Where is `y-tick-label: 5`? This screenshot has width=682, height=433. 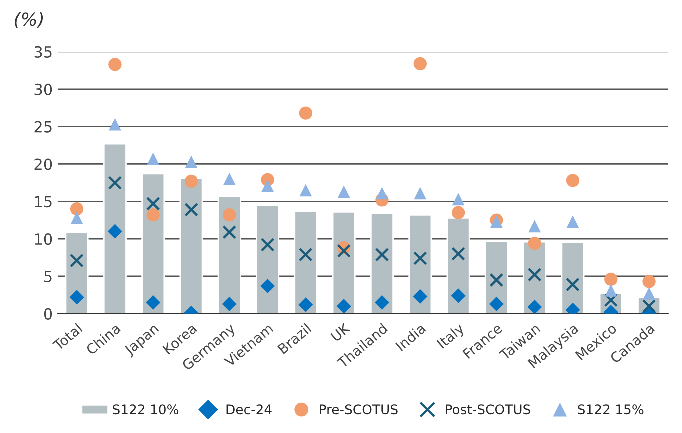
y-tick-label: 5 is located at coordinates (48, 277).